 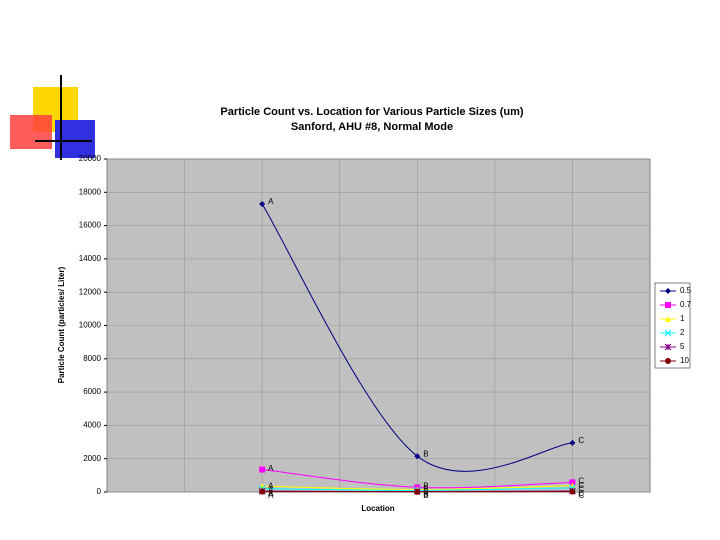 What do you see at coordinates (682, 346) in the screenshot?
I see `legend-label: 5` at bounding box center [682, 346].